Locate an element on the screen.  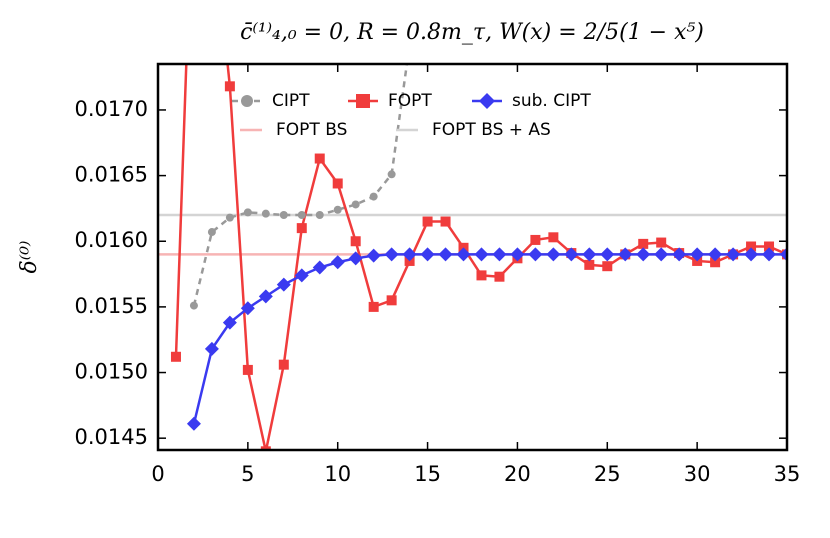
y-tick-label: 0.0155 is located at coordinates (111, 306).